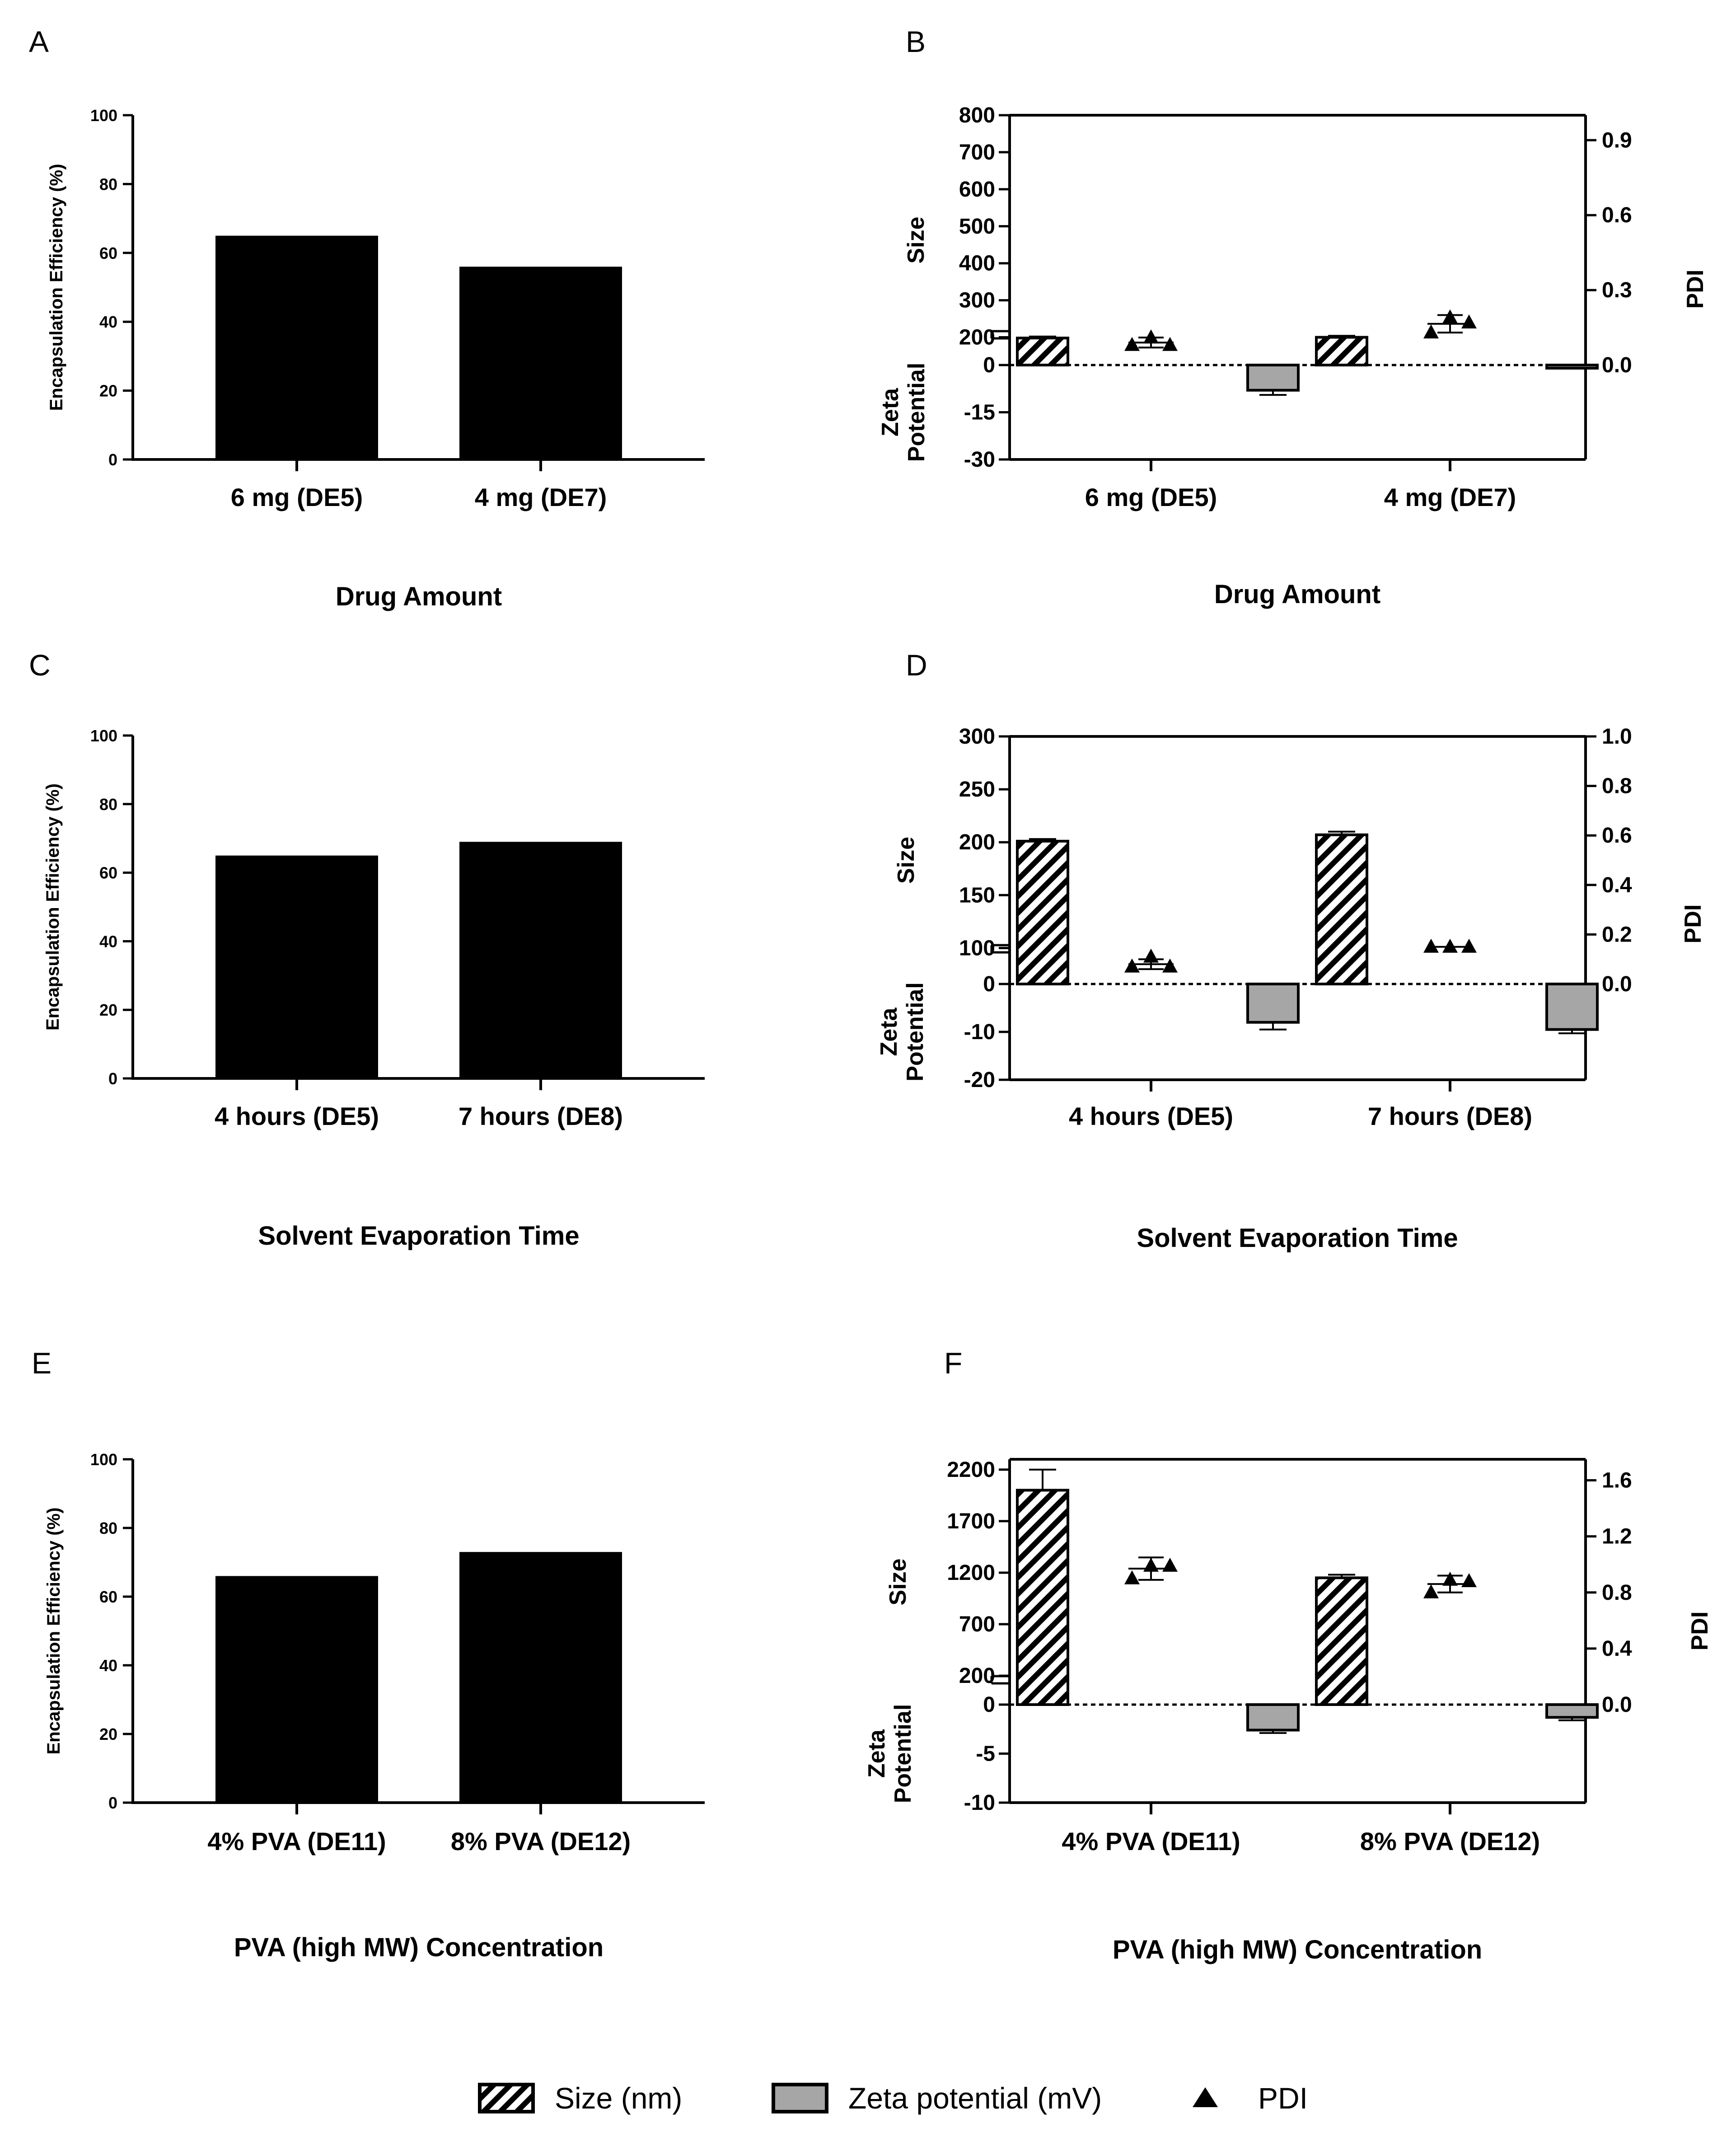 The width and height of the screenshot is (1736, 2132). Describe the element at coordinates (1617, 1481) in the screenshot. I see `pdi-tick-label: 1.6` at that location.